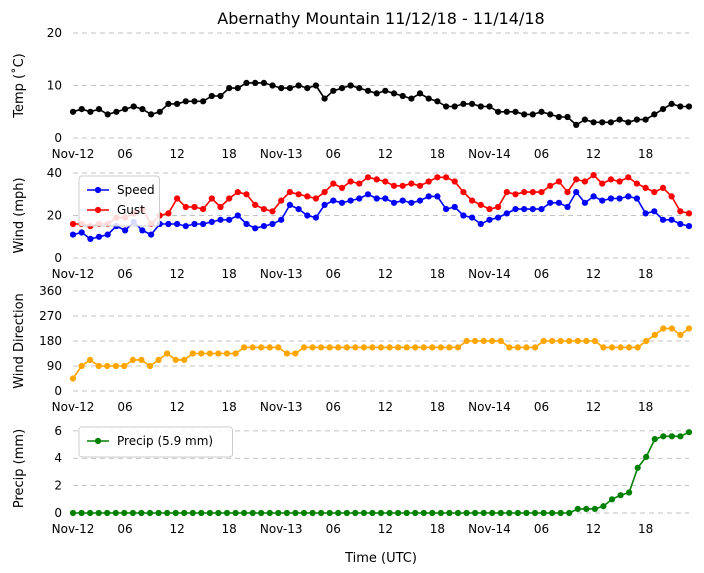  What do you see at coordinates (54, 173) in the screenshot?
I see `y-tick-label: 40` at bounding box center [54, 173].